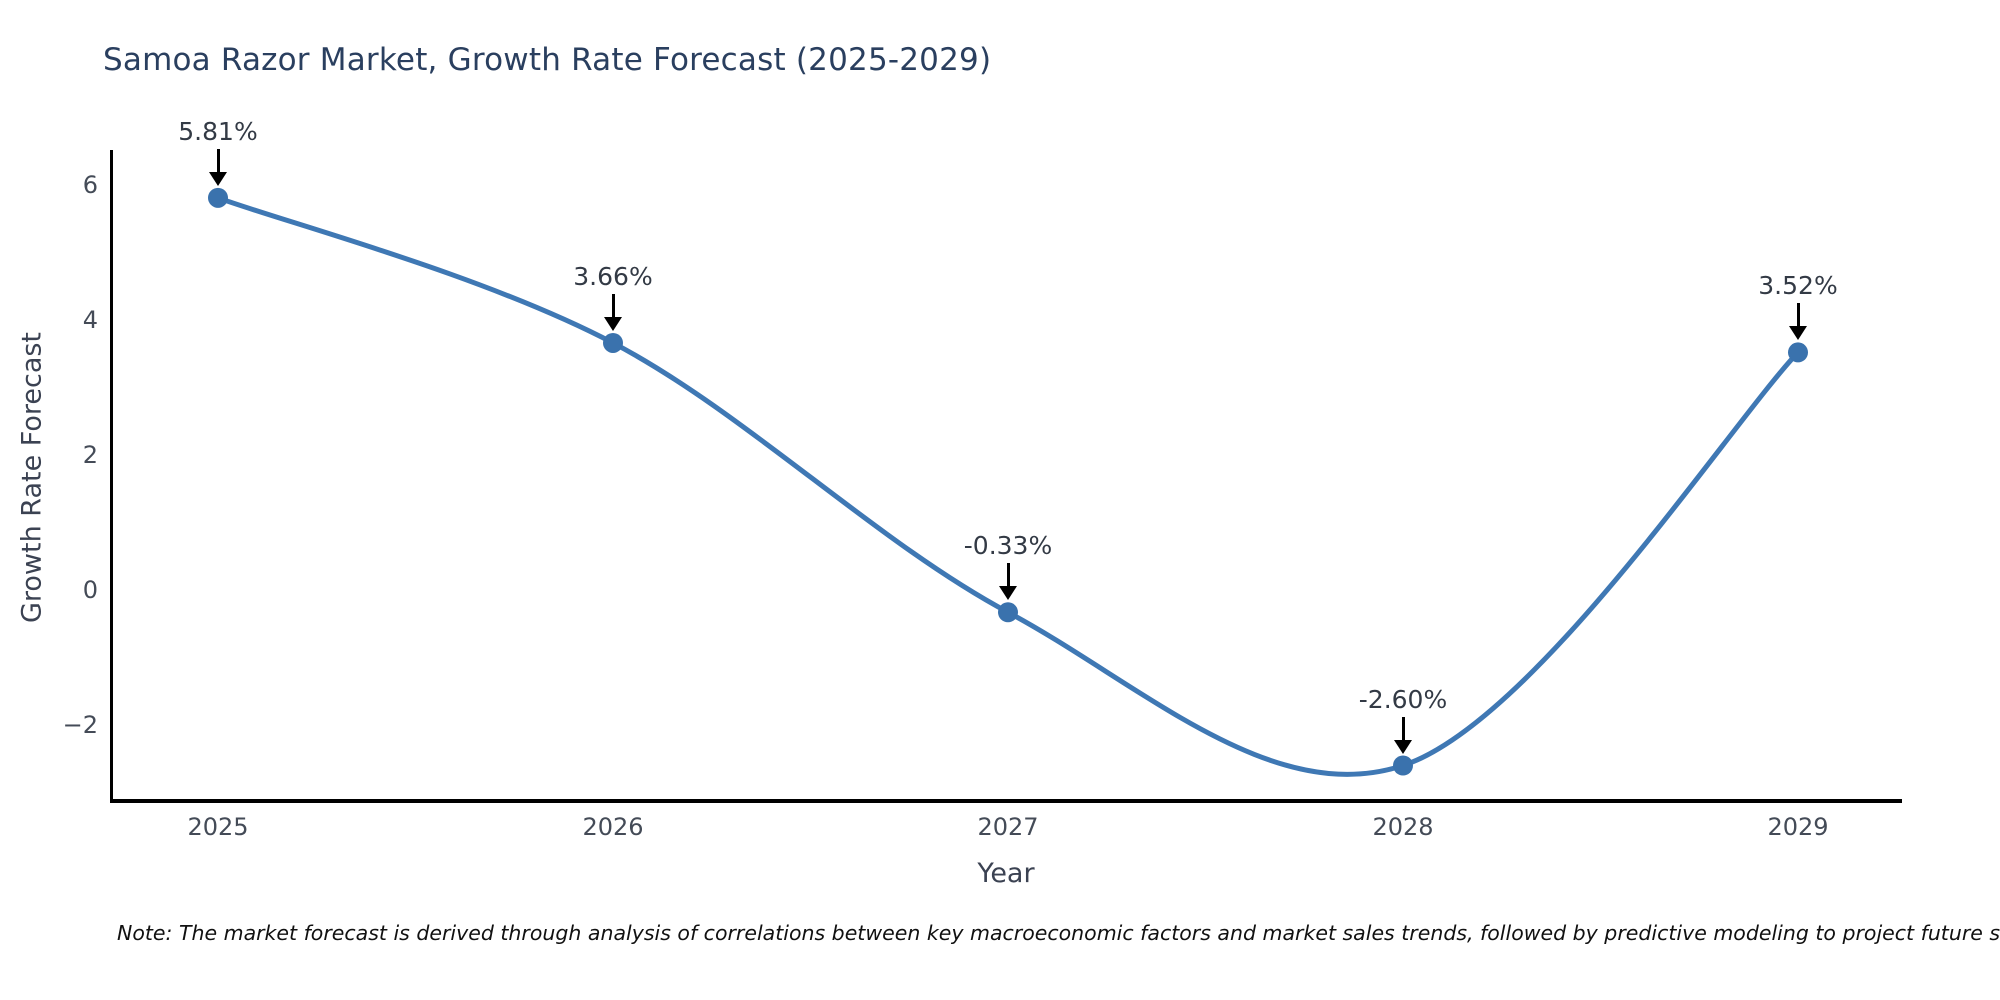 The width and height of the screenshot is (2000, 1000). I want to click on x-tick-label: 2029, so click(1798, 827).